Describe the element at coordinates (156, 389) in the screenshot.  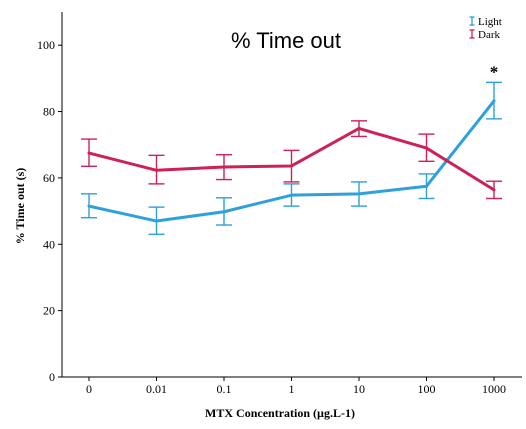
I see `x-tick-label: 0.01` at that location.